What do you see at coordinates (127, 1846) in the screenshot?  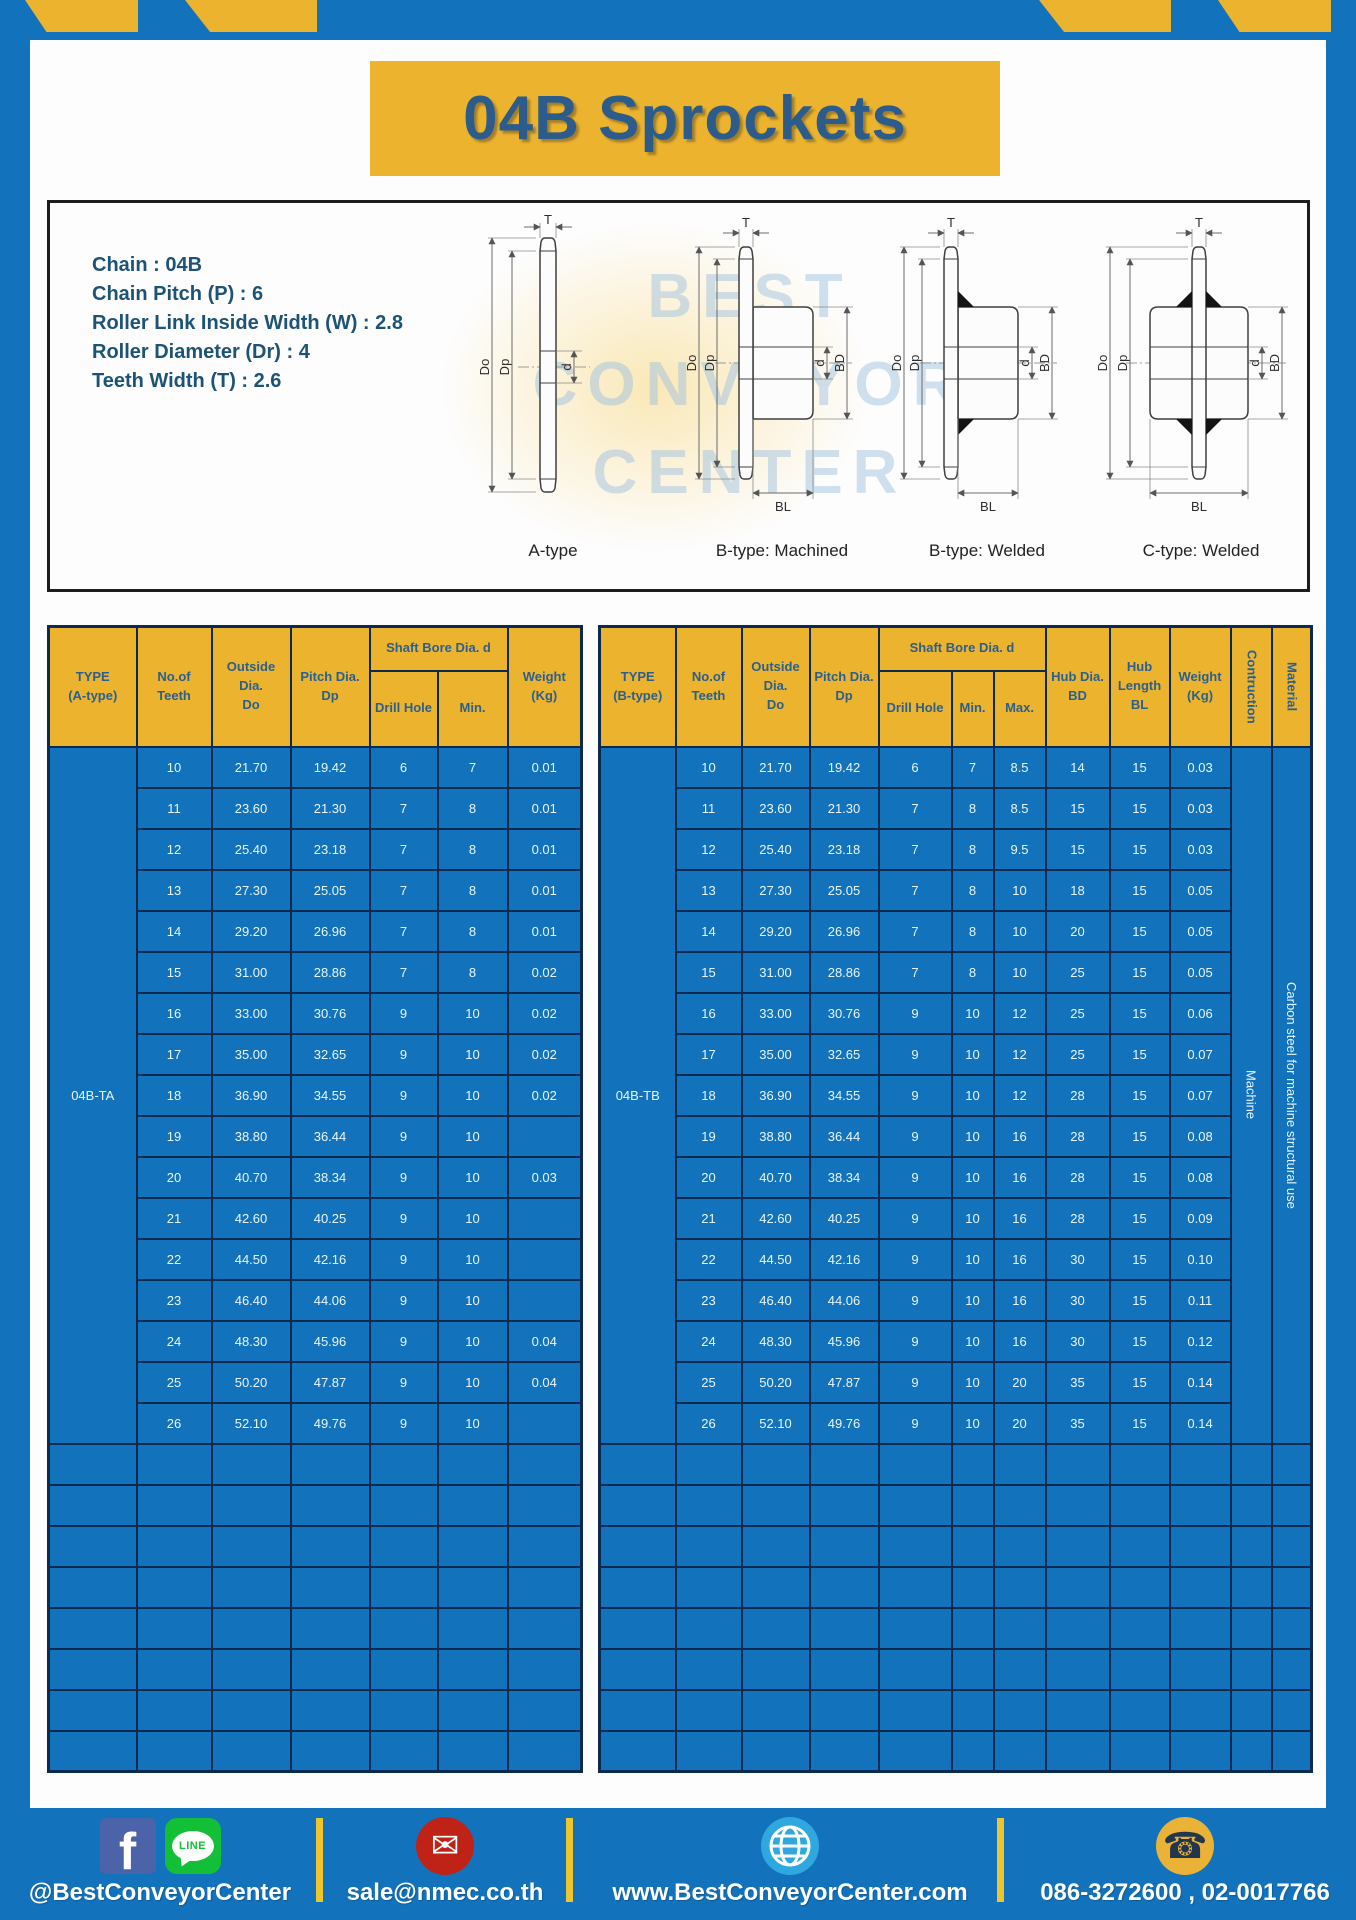 I see `facebook-icon: f` at bounding box center [127, 1846].